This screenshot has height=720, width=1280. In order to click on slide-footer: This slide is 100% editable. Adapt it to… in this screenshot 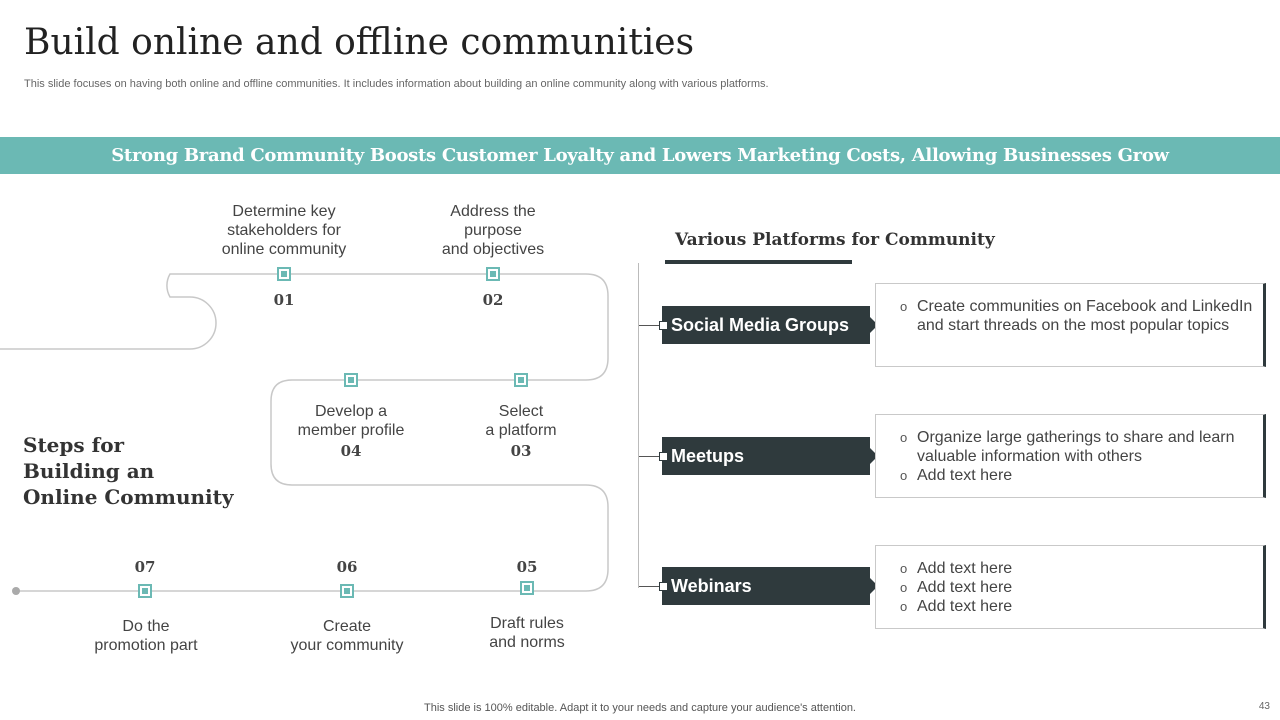, I will do `click(640, 708)`.